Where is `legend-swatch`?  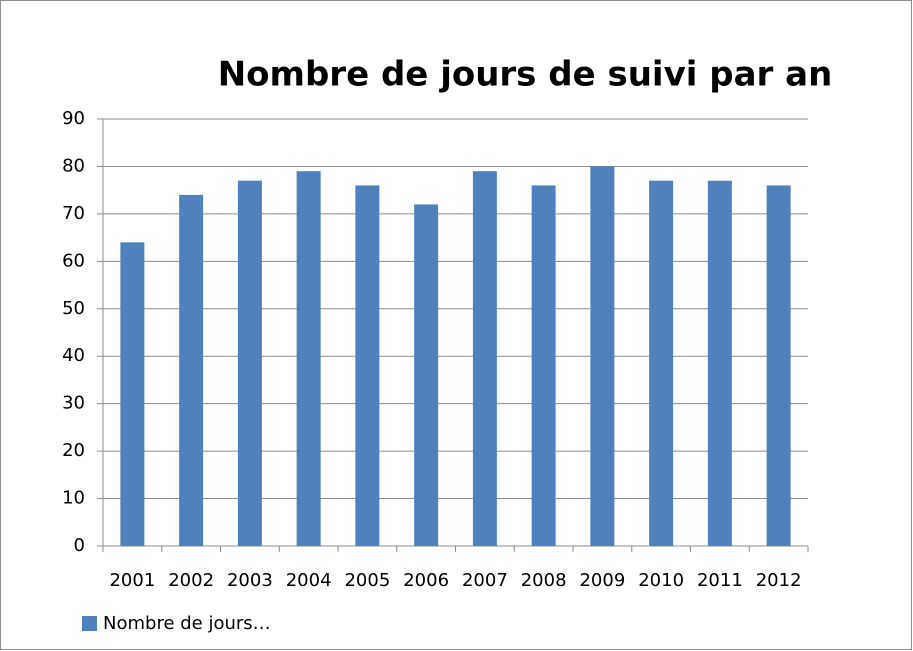 legend-swatch is located at coordinates (89, 623).